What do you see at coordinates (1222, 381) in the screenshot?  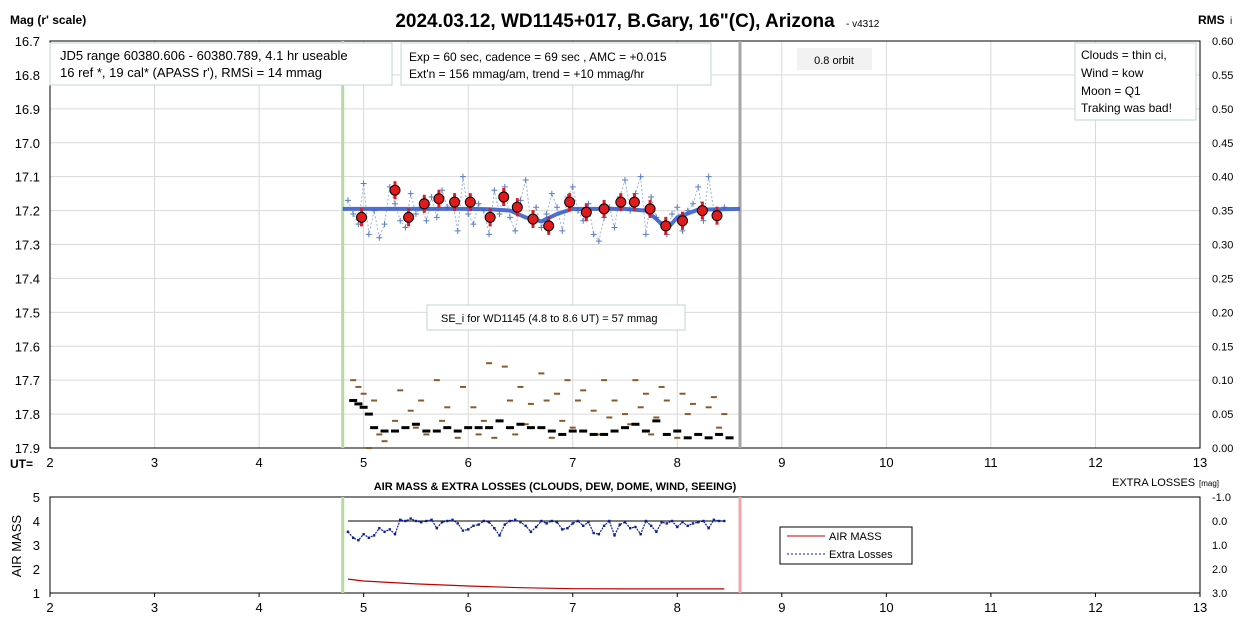 I see `y-right-tick-label: 0.10` at bounding box center [1222, 381].